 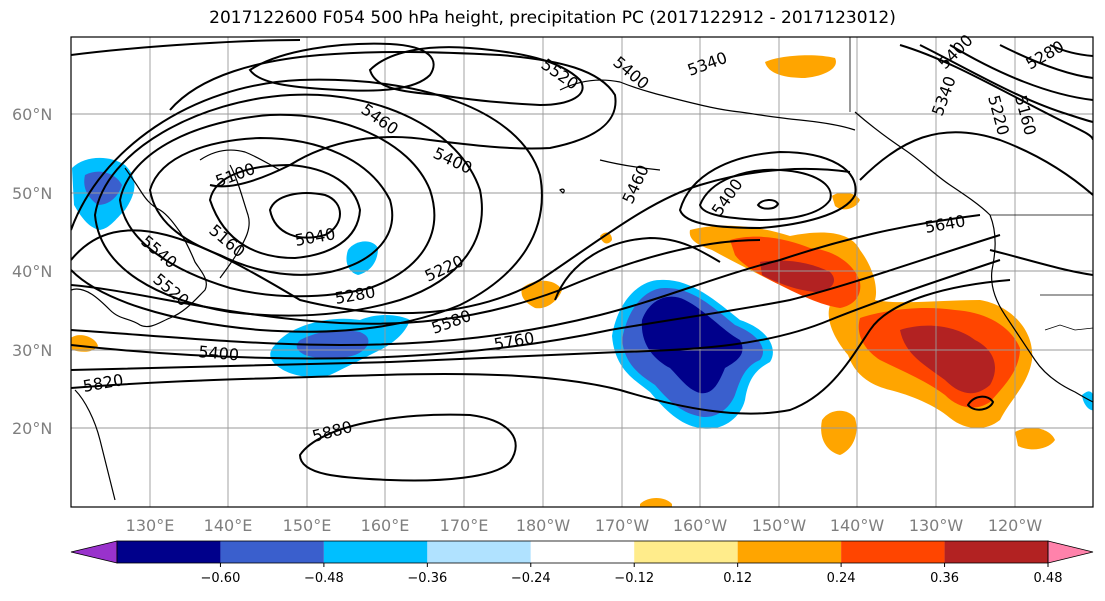 I want to click on lat-label: 40°N, so click(x=32, y=271).